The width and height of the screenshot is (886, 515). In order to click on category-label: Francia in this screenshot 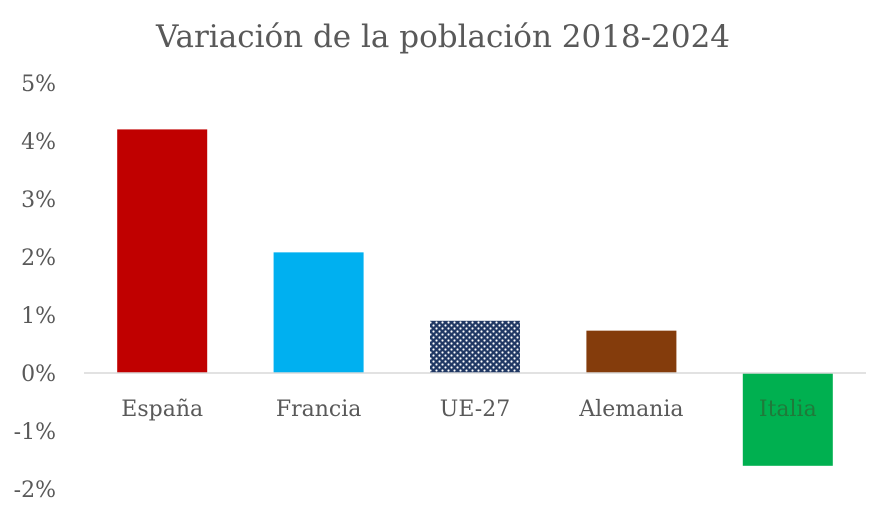, I will do `click(319, 409)`.